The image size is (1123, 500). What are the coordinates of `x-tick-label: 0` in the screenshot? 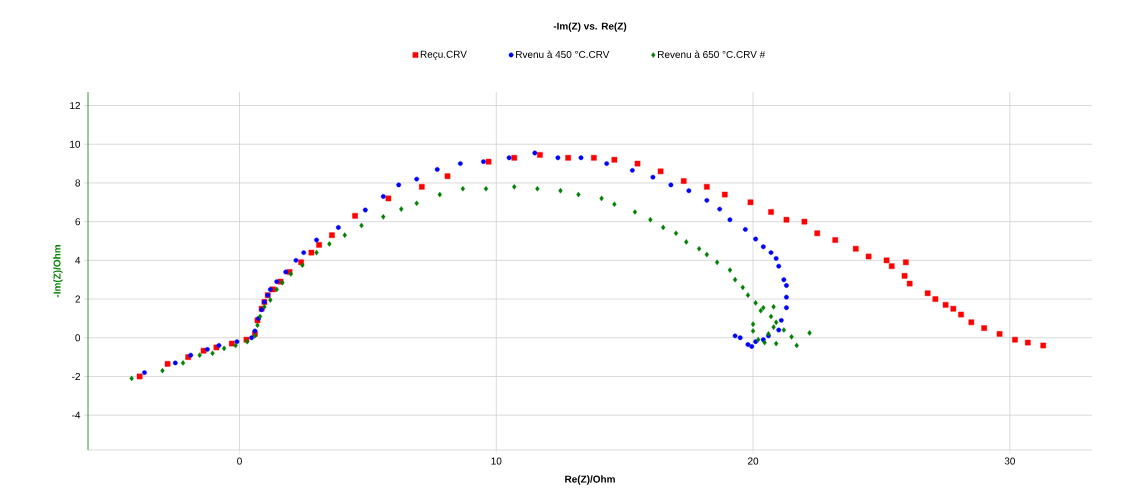 It's located at (239, 461).